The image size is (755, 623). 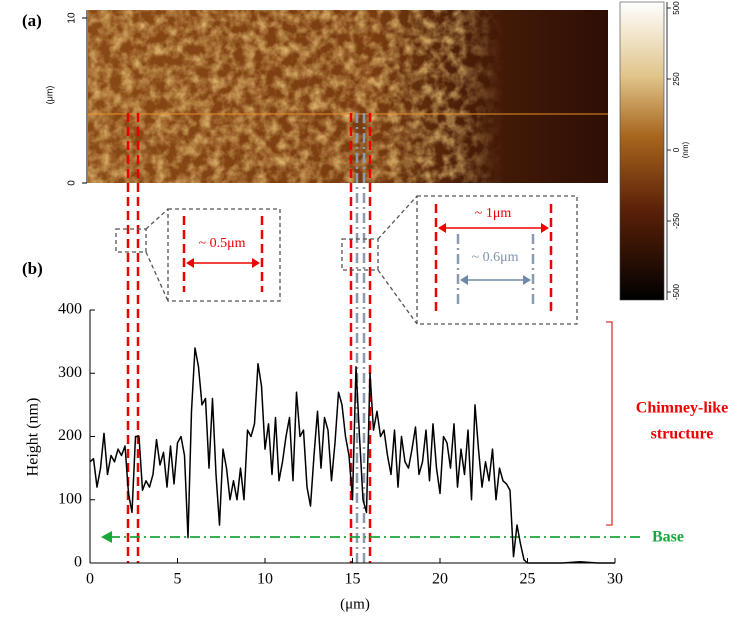 I want to click on colorbar-tick-label: -250, so click(x=676, y=220).